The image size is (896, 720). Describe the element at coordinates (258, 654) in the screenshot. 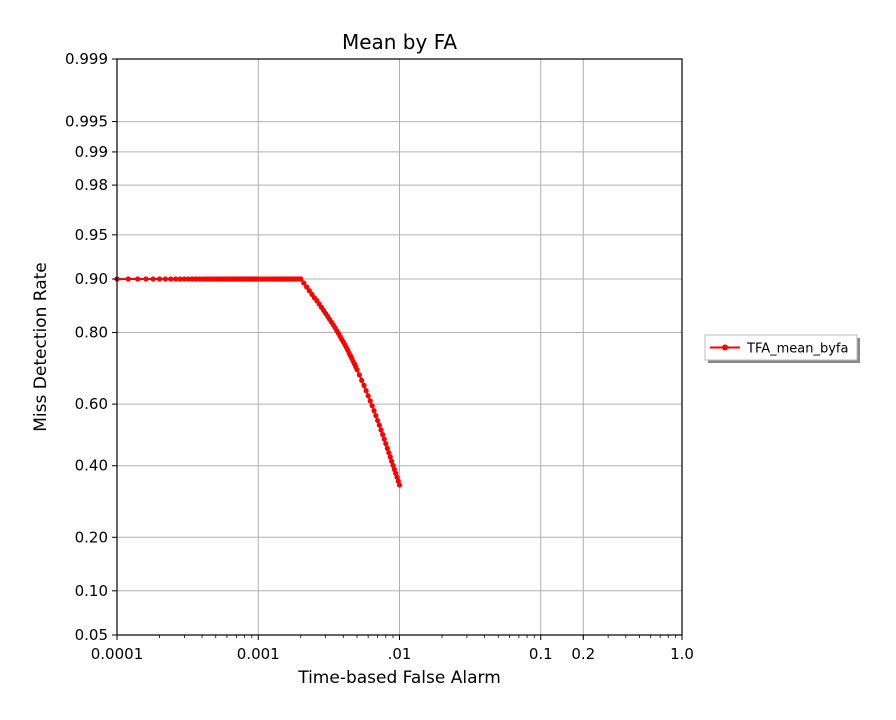

I see `x-tick-label: 0.001` at that location.